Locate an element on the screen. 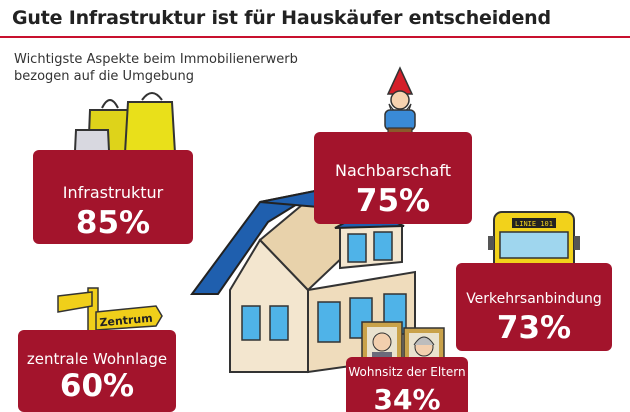  badge-infrastruktur: Infrastruktur 85% is located at coordinates (113, 197).